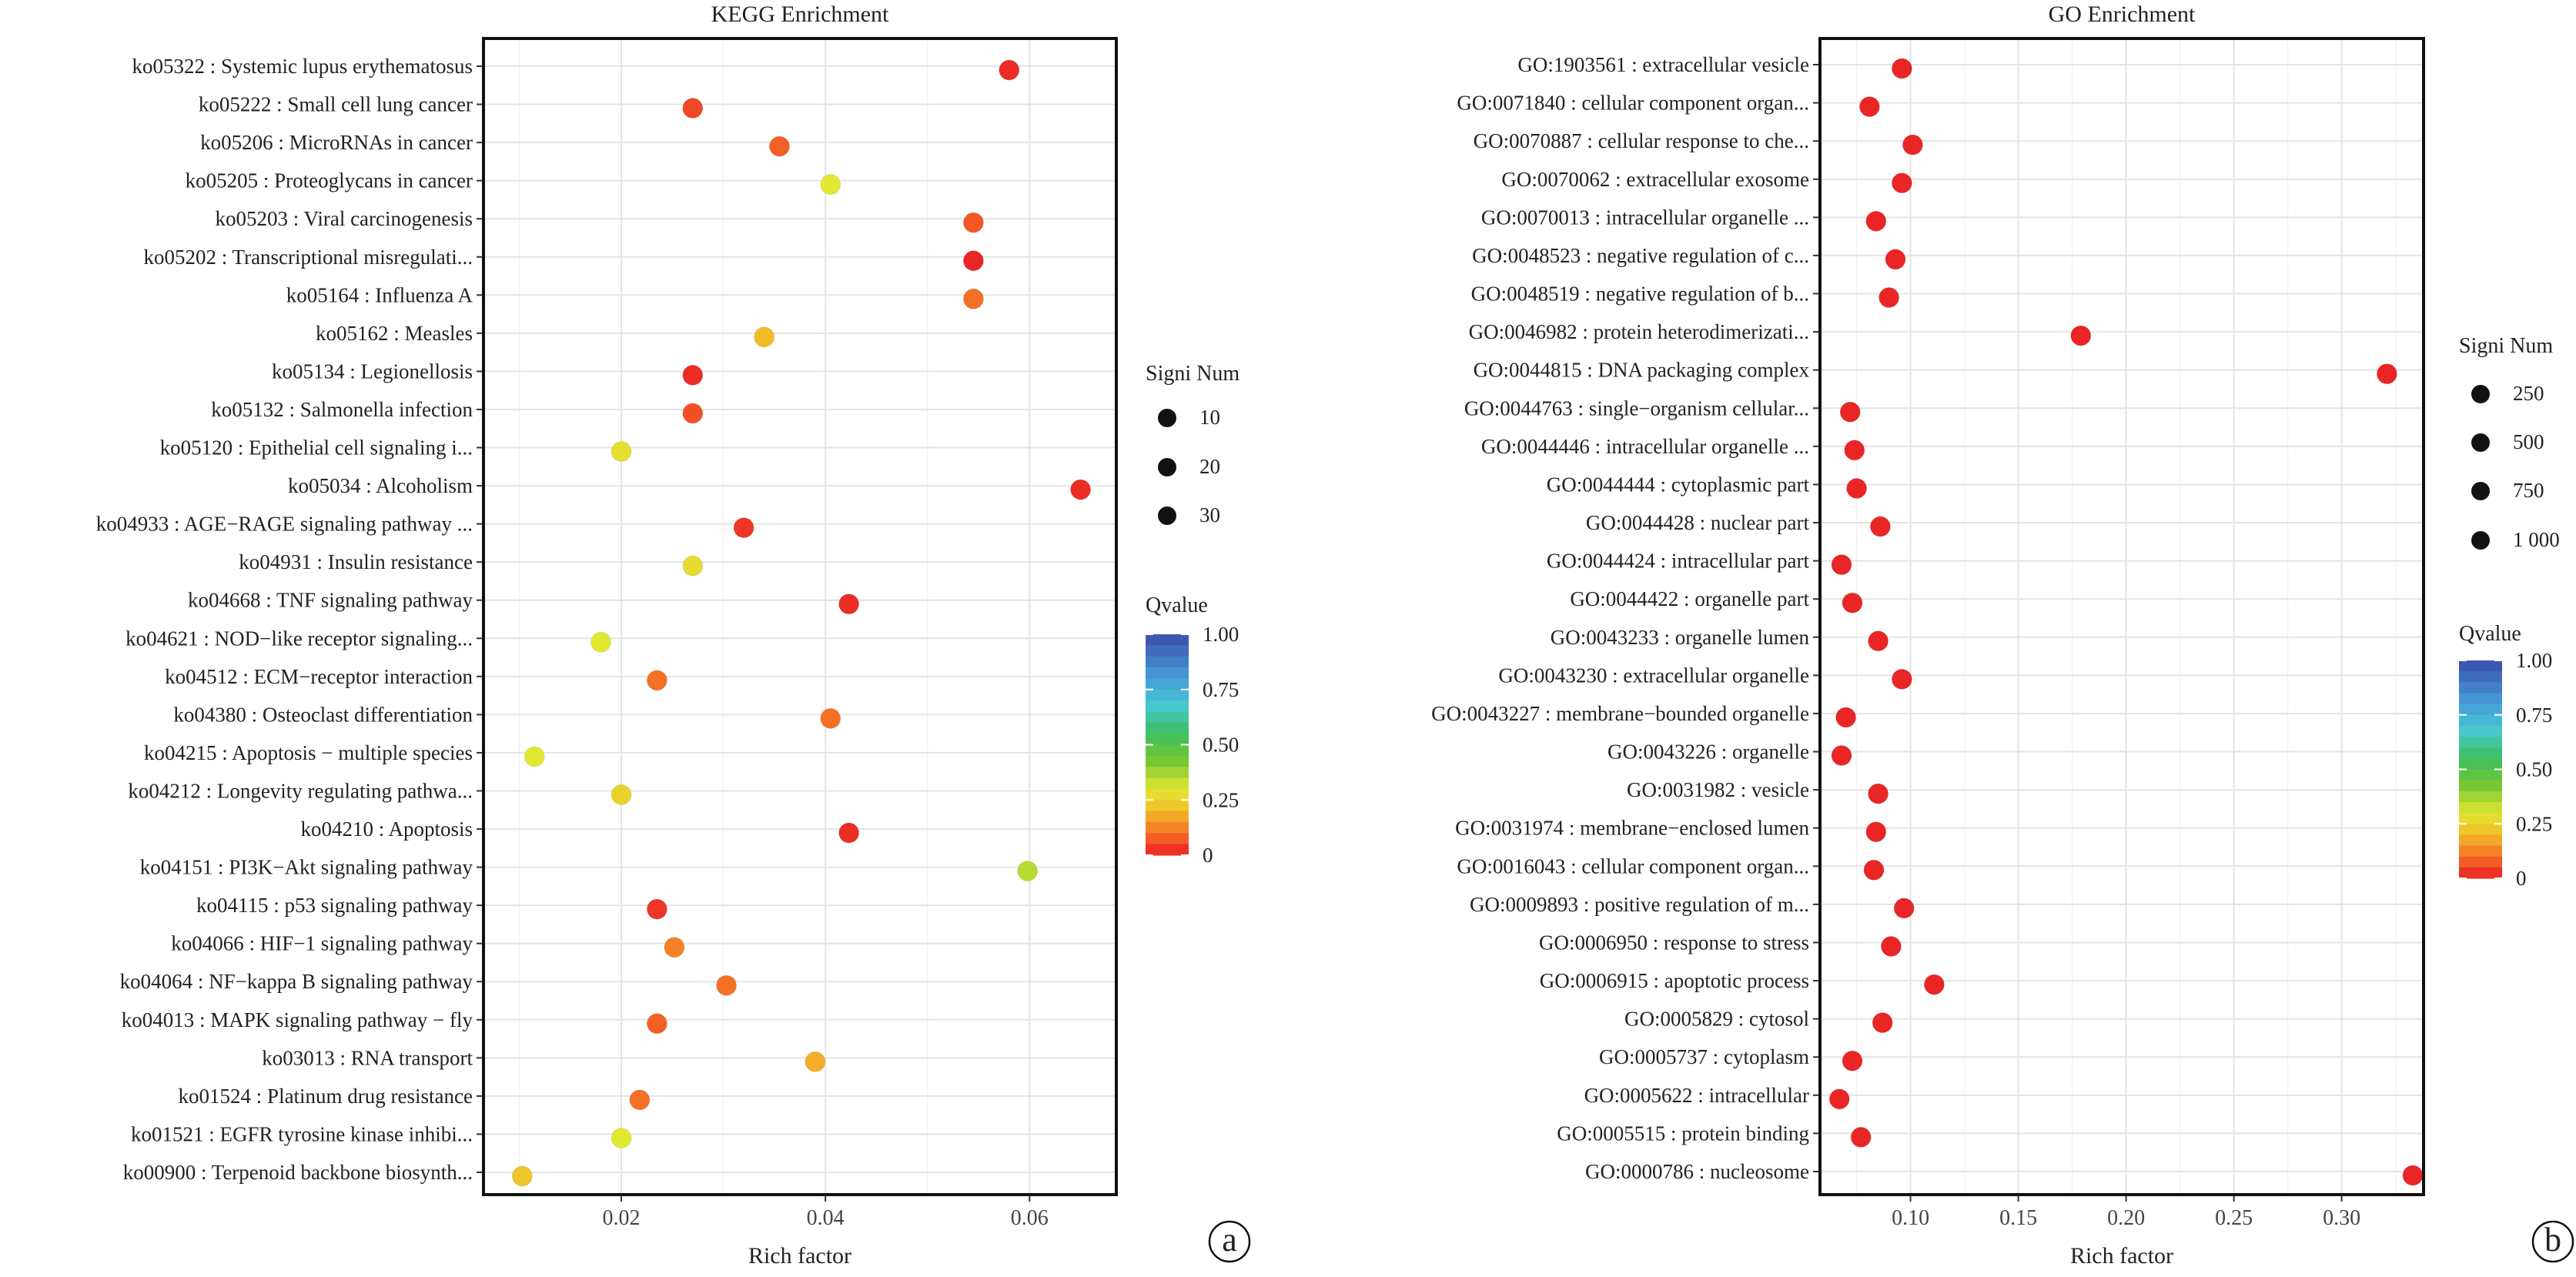 The width and height of the screenshot is (2576, 1277). What do you see at coordinates (326, 1096) in the screenshot?
I see `y-category-label: ko01524 : Platinum drug resistance` at bounding box center [326, 1096].